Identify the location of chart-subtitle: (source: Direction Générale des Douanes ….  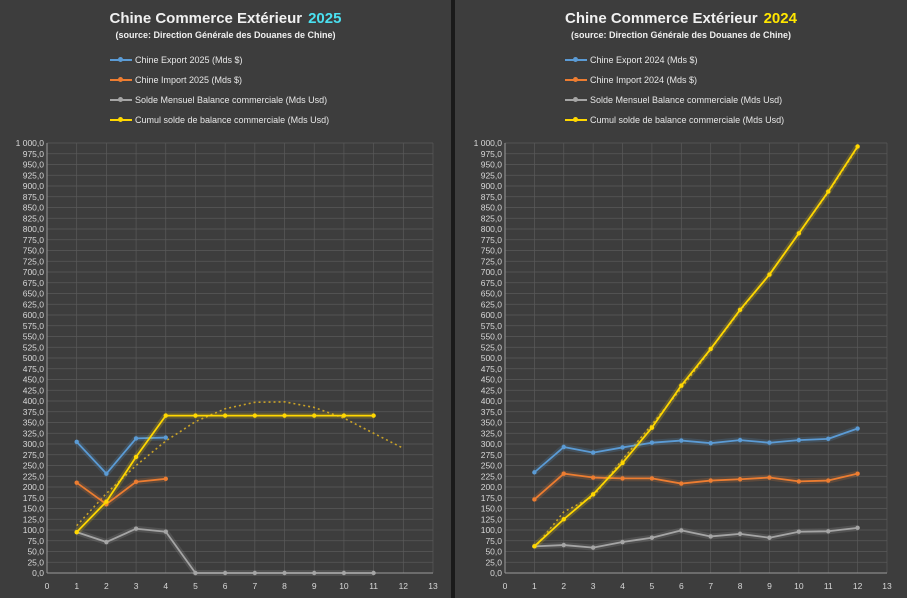
(681, 35).